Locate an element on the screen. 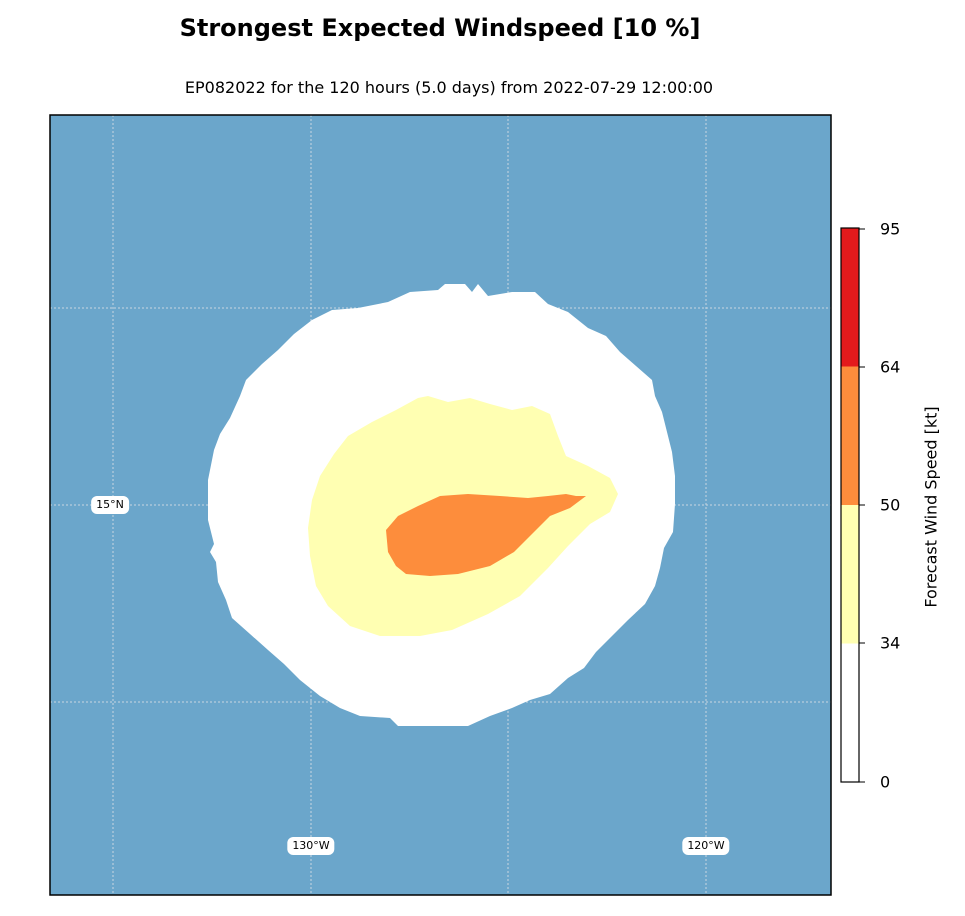  lon-label-130w: 130°W is located at coordinates (311, 846).